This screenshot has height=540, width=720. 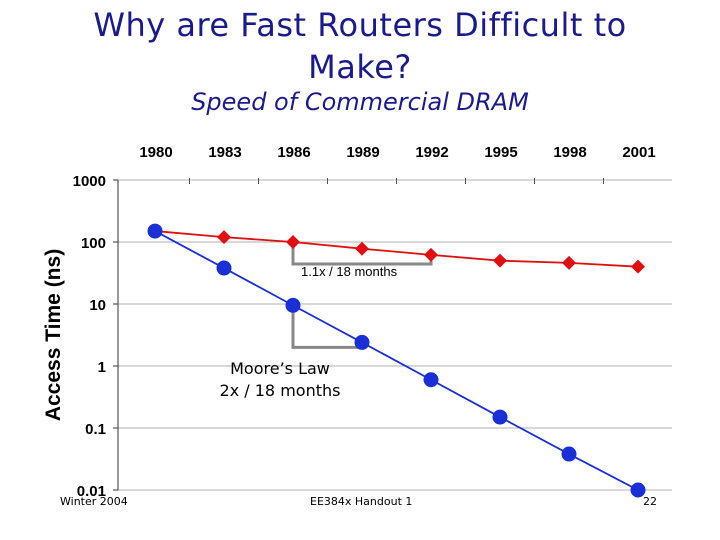 I want to click on y-tick-label: 0.1, so click(x=95, y=429).